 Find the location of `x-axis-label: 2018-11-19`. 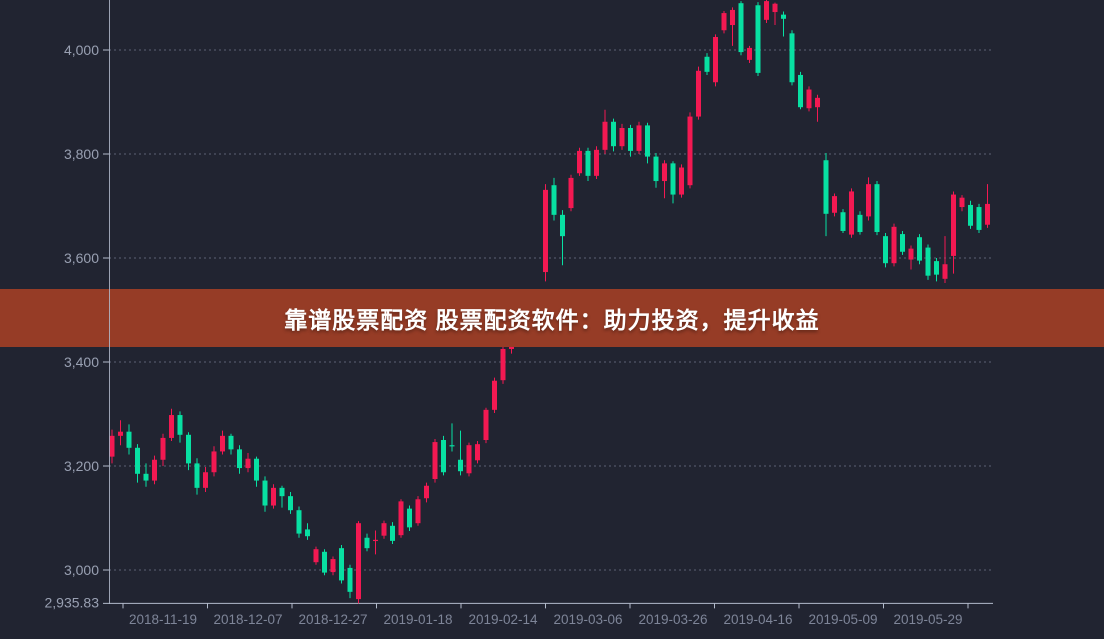

x-axis-label: 2018-11-19 is located at coordinates (163, 619).